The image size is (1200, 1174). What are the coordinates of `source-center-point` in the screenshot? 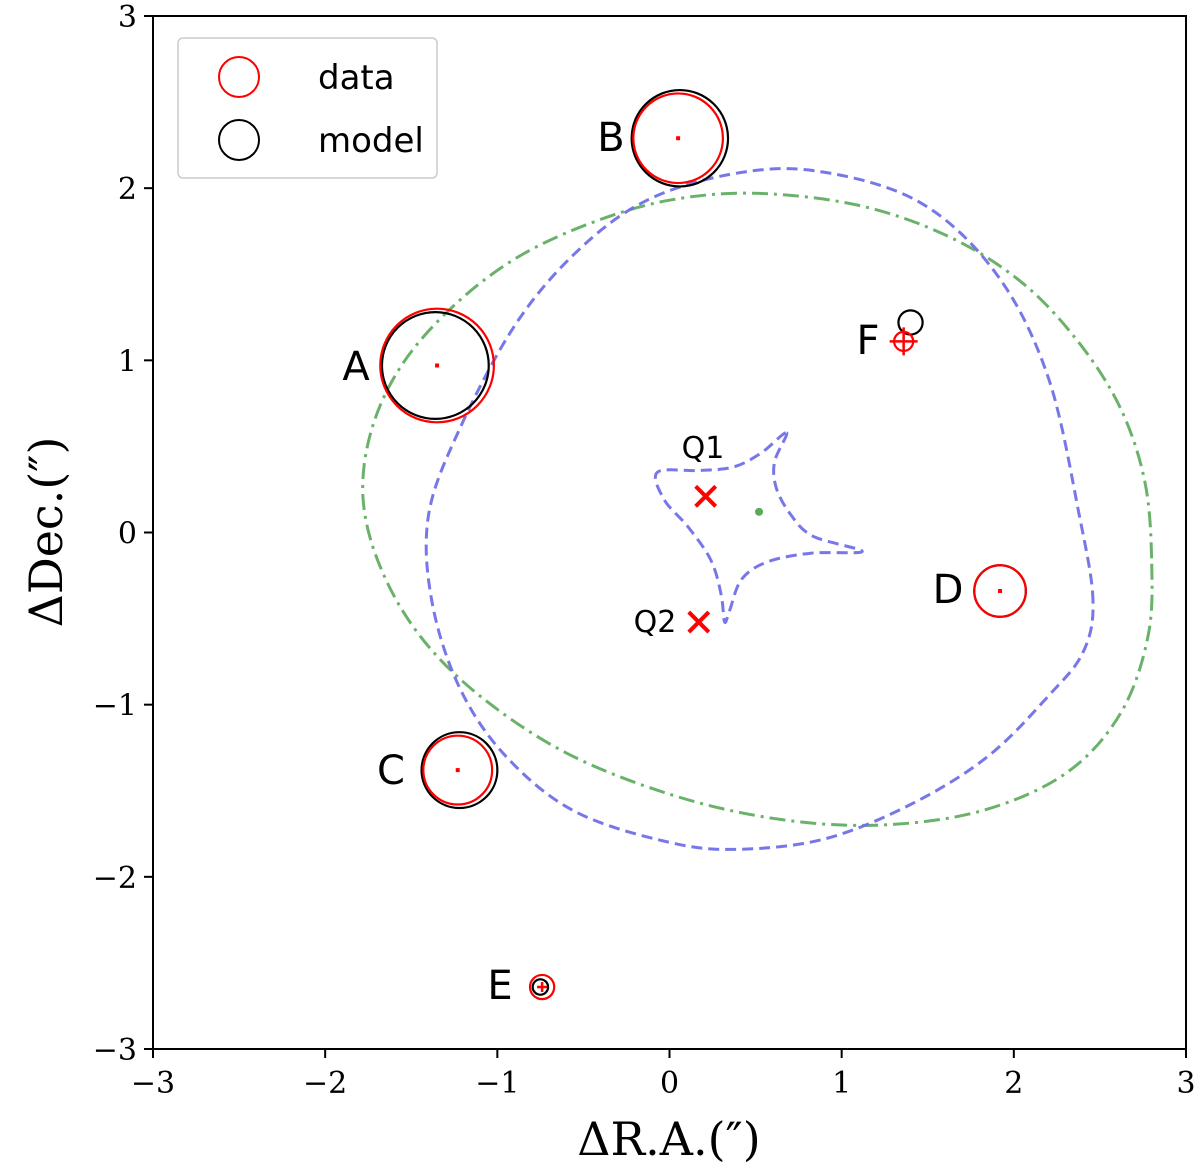 It's located at (759, 511).